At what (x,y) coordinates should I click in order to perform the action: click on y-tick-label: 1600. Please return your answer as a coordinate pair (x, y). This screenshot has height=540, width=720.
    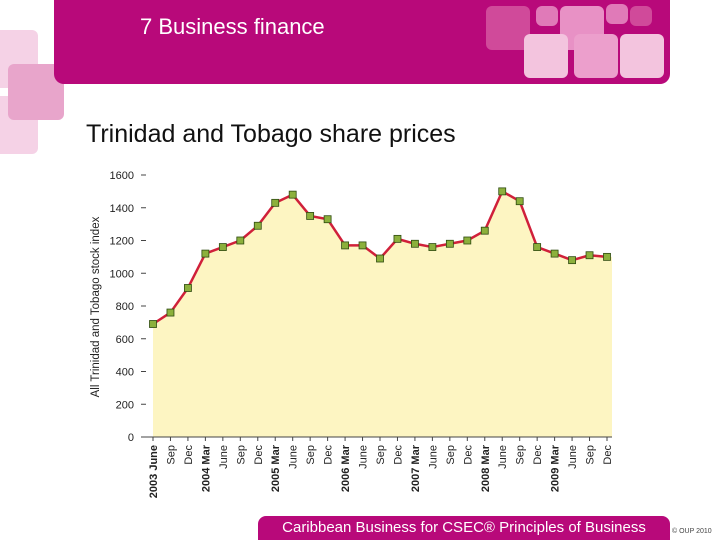
    Looking at the image, I should click on (122, 176).